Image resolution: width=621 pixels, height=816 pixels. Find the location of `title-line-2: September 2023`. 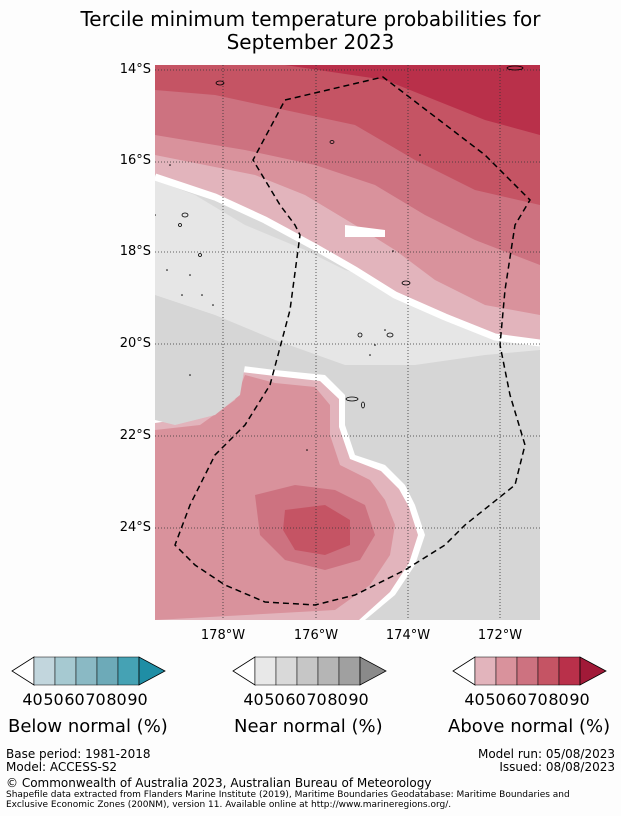

title-line-2: September 2023 is located at coordinates (310, 42).